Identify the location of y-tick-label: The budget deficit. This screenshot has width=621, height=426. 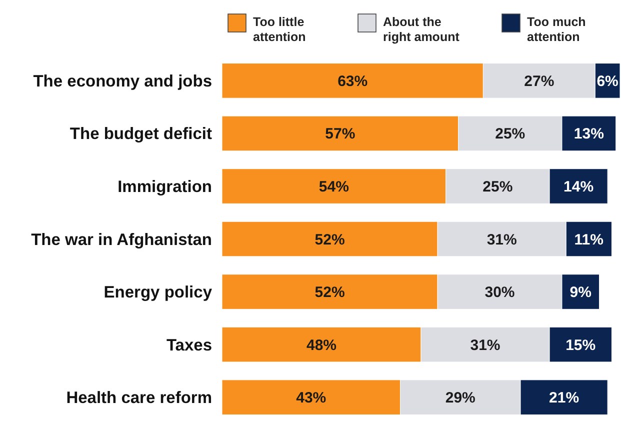
(141, 134).